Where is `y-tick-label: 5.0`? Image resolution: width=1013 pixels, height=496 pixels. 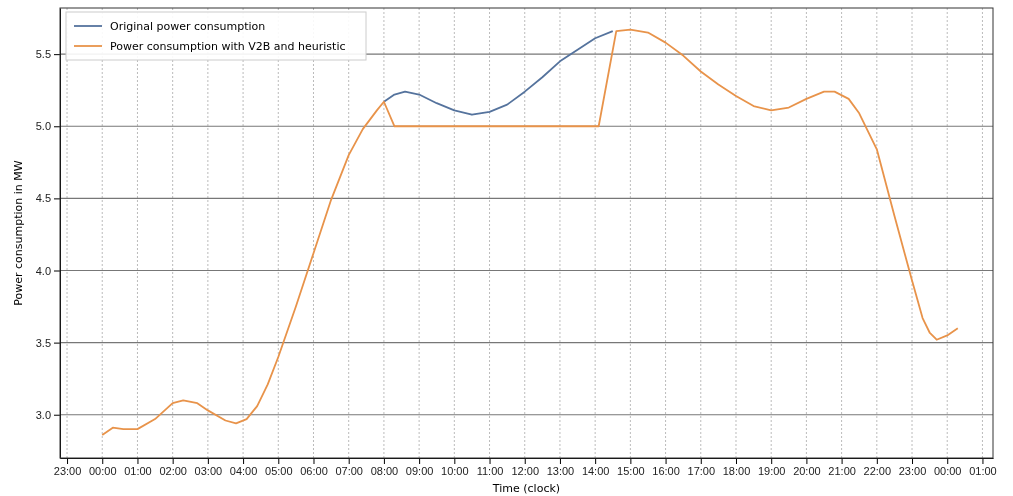
y-tick-label: 5.0 is located at coordinates (43, 126).